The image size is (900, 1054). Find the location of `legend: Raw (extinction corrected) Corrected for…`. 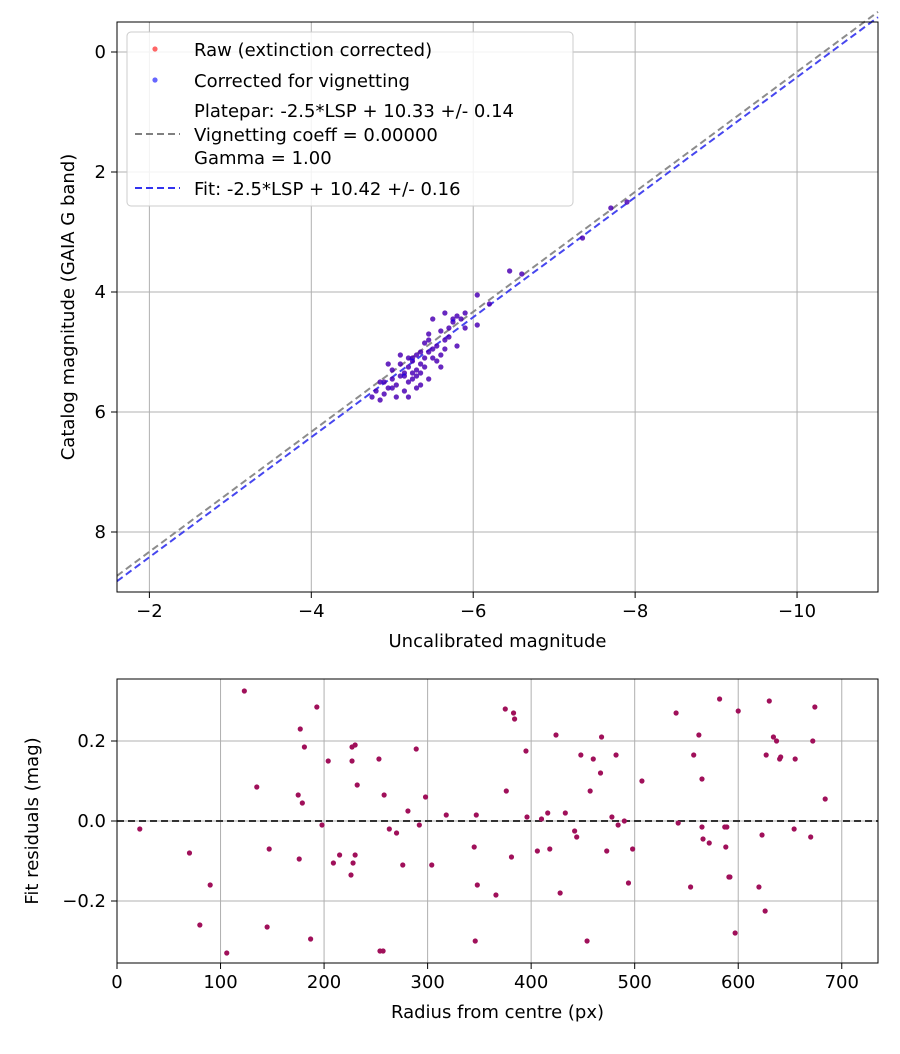

legend: Raw (extinction corrected) Corrected for… is located at coordinates (350, 119).